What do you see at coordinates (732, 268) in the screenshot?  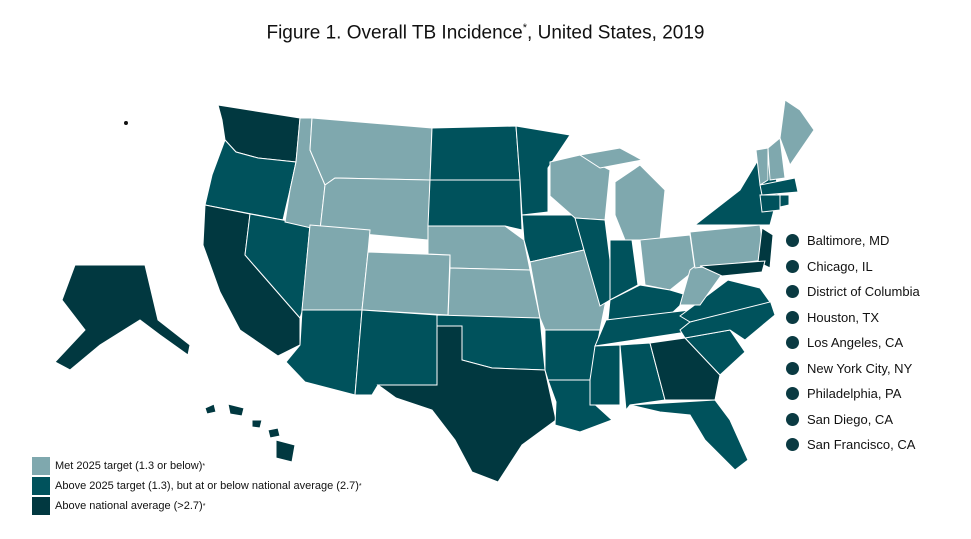 I see `state-md` at bounding box center [732, 268].